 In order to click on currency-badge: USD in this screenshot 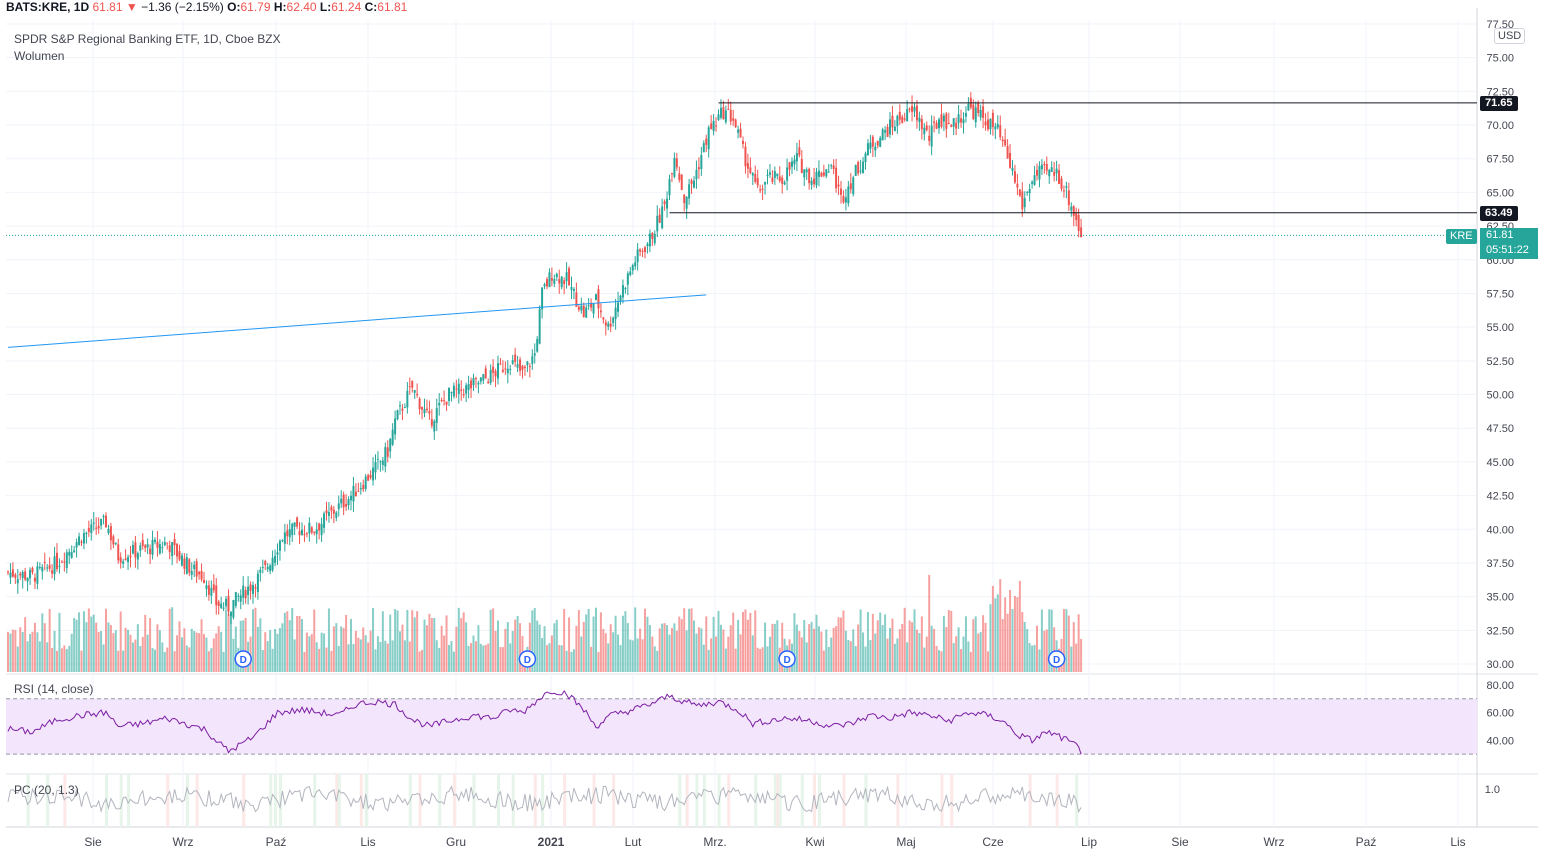, I will do `click(1510, 36)`.